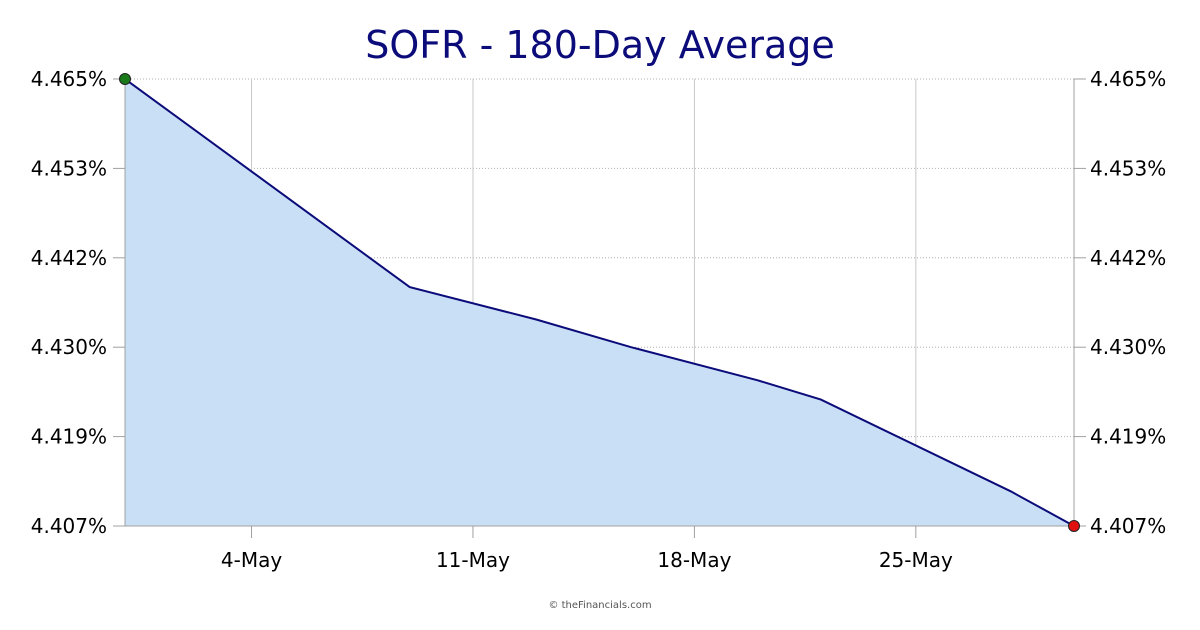 This screenshot has width=1200, height=630. I want to click on x-tick-label: 11-May, so click(473, 560).